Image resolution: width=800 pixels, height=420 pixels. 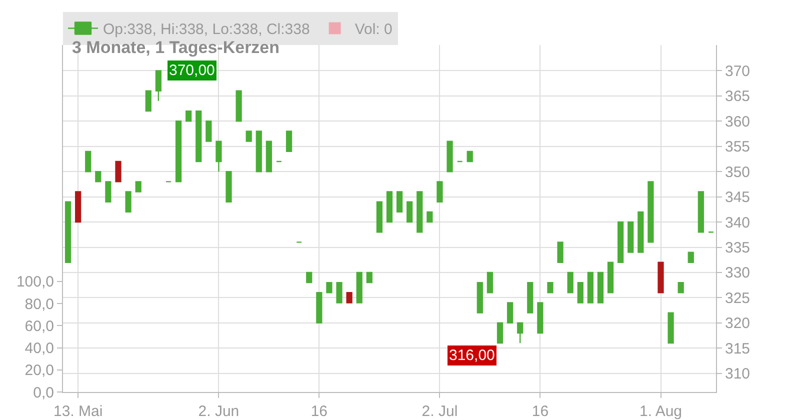 I want to click on annotation: 316,00, so click(x=472, y=355).